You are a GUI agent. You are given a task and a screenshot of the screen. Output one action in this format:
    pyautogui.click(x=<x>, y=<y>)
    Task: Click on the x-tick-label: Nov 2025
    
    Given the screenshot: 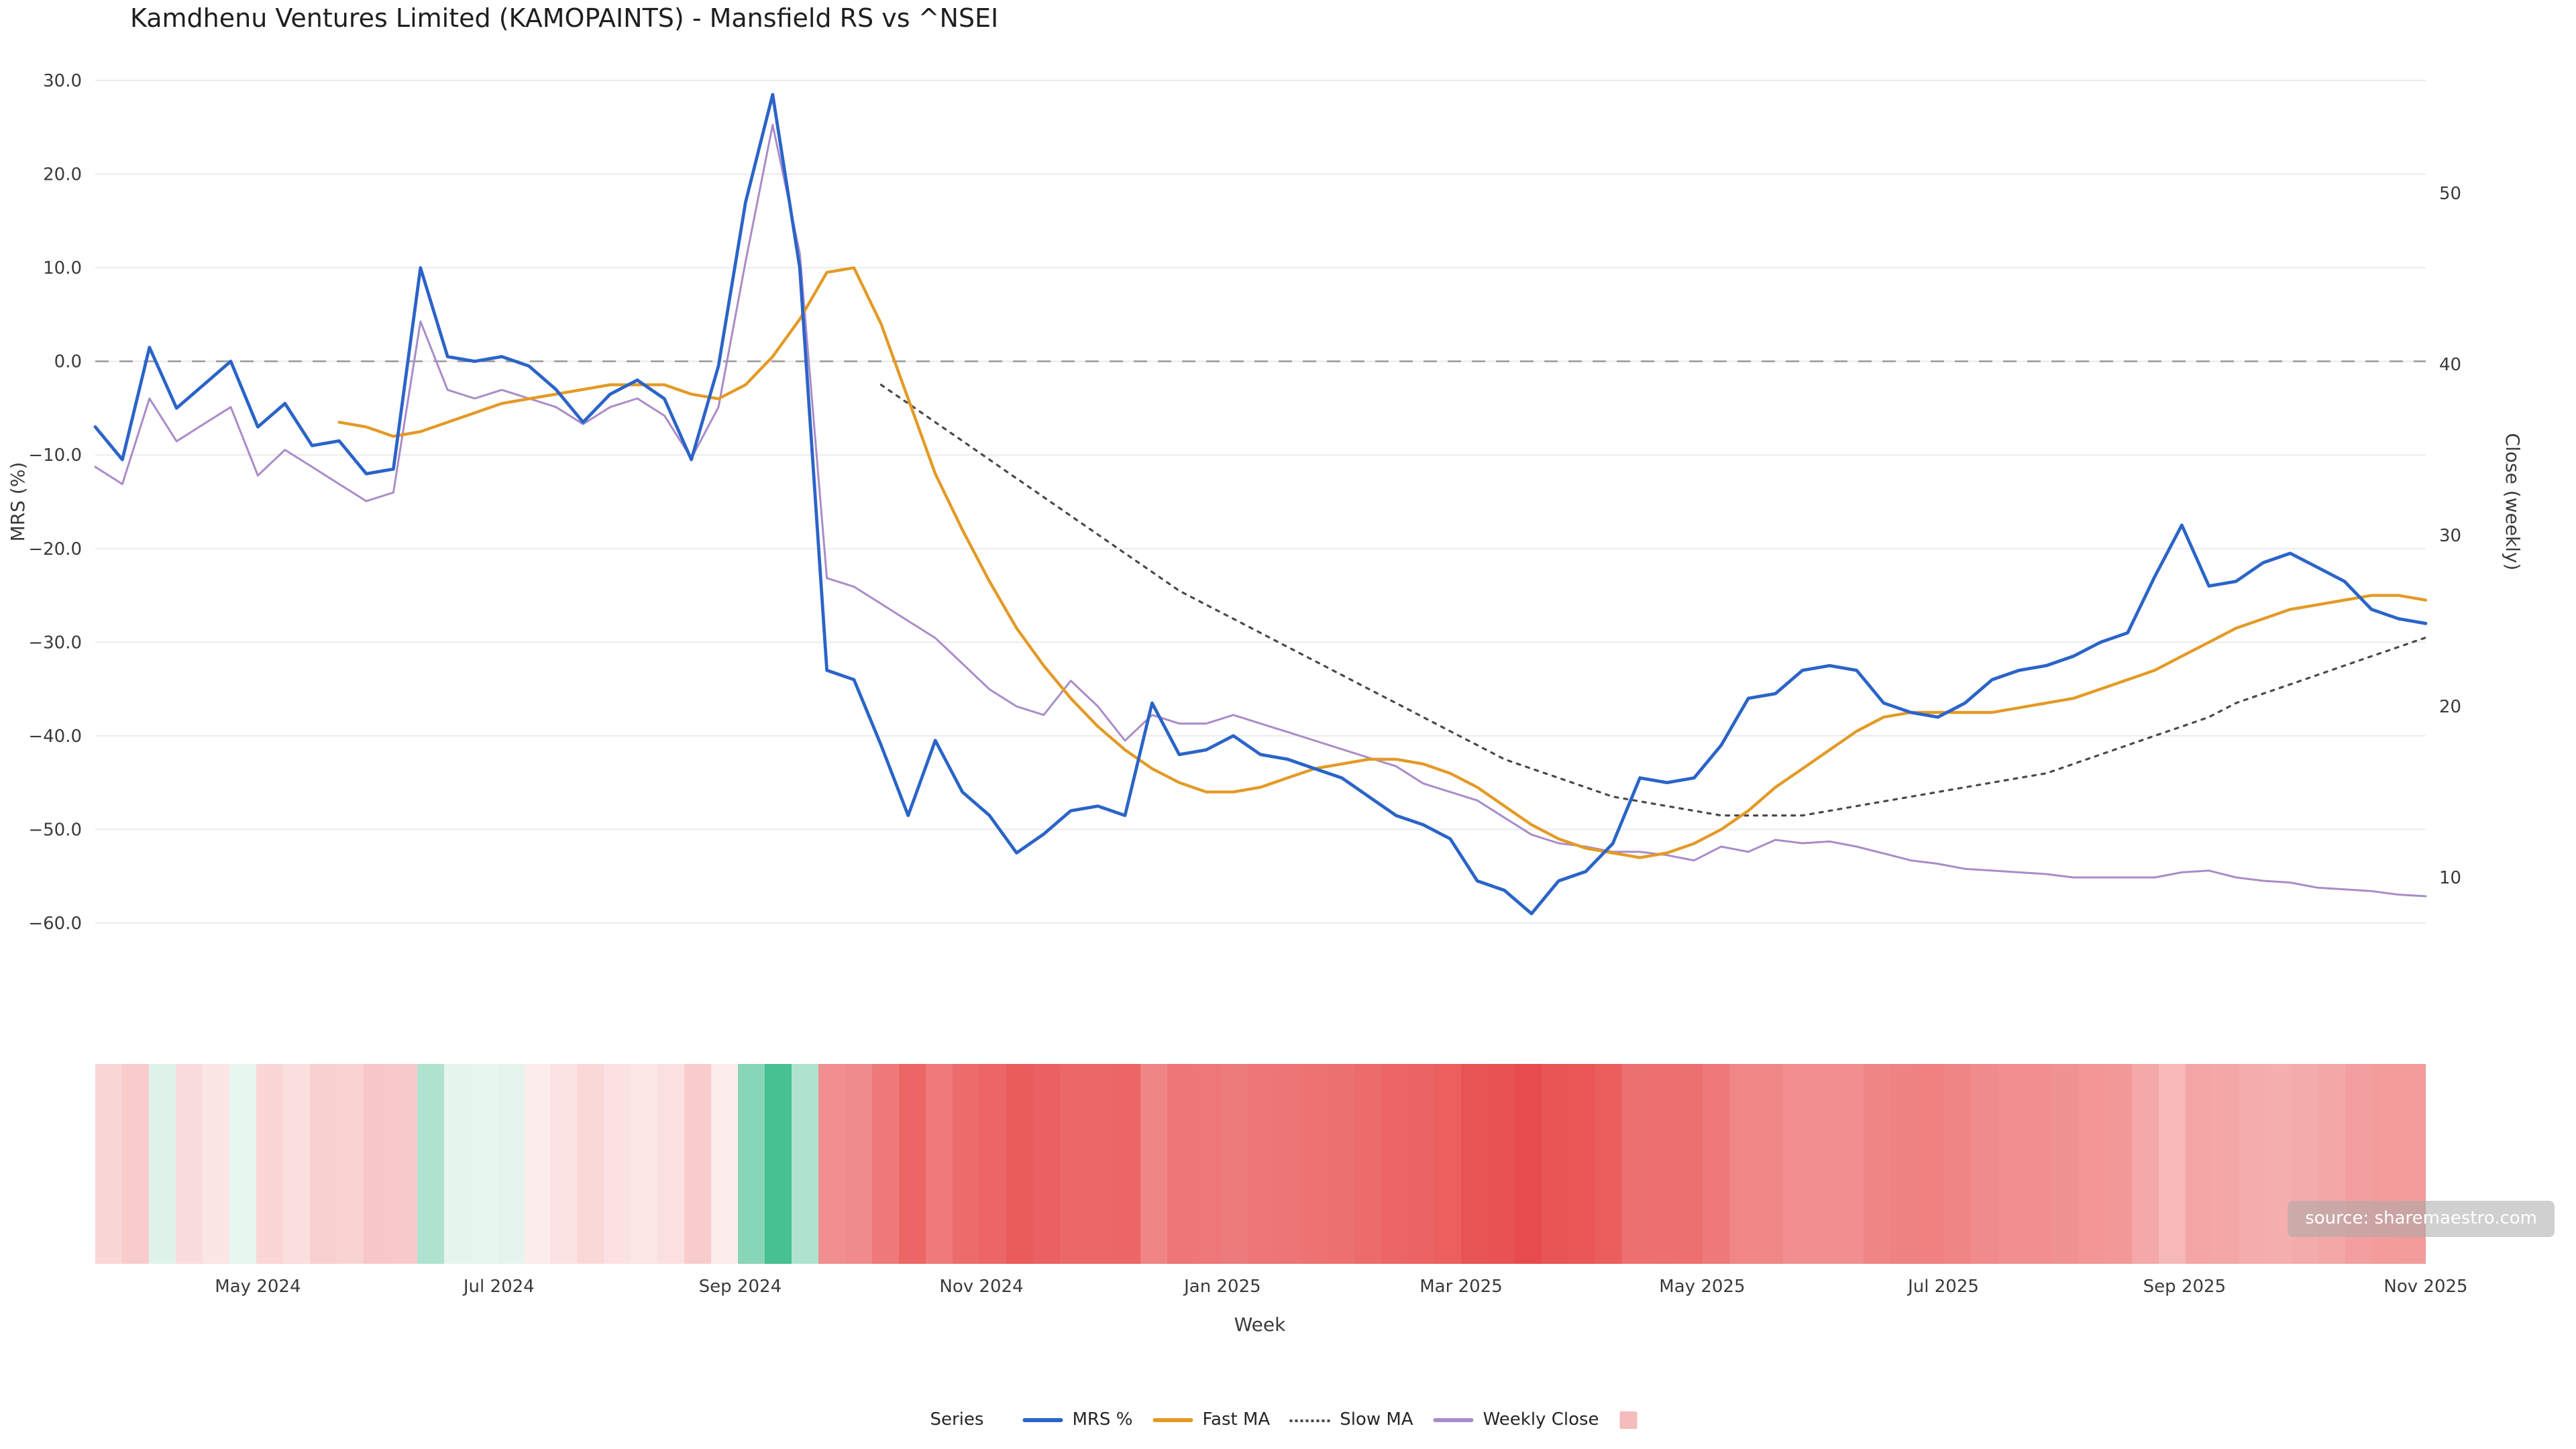 What is the action you would take?
    pyautogui.click(x=2425, y=1287)
    